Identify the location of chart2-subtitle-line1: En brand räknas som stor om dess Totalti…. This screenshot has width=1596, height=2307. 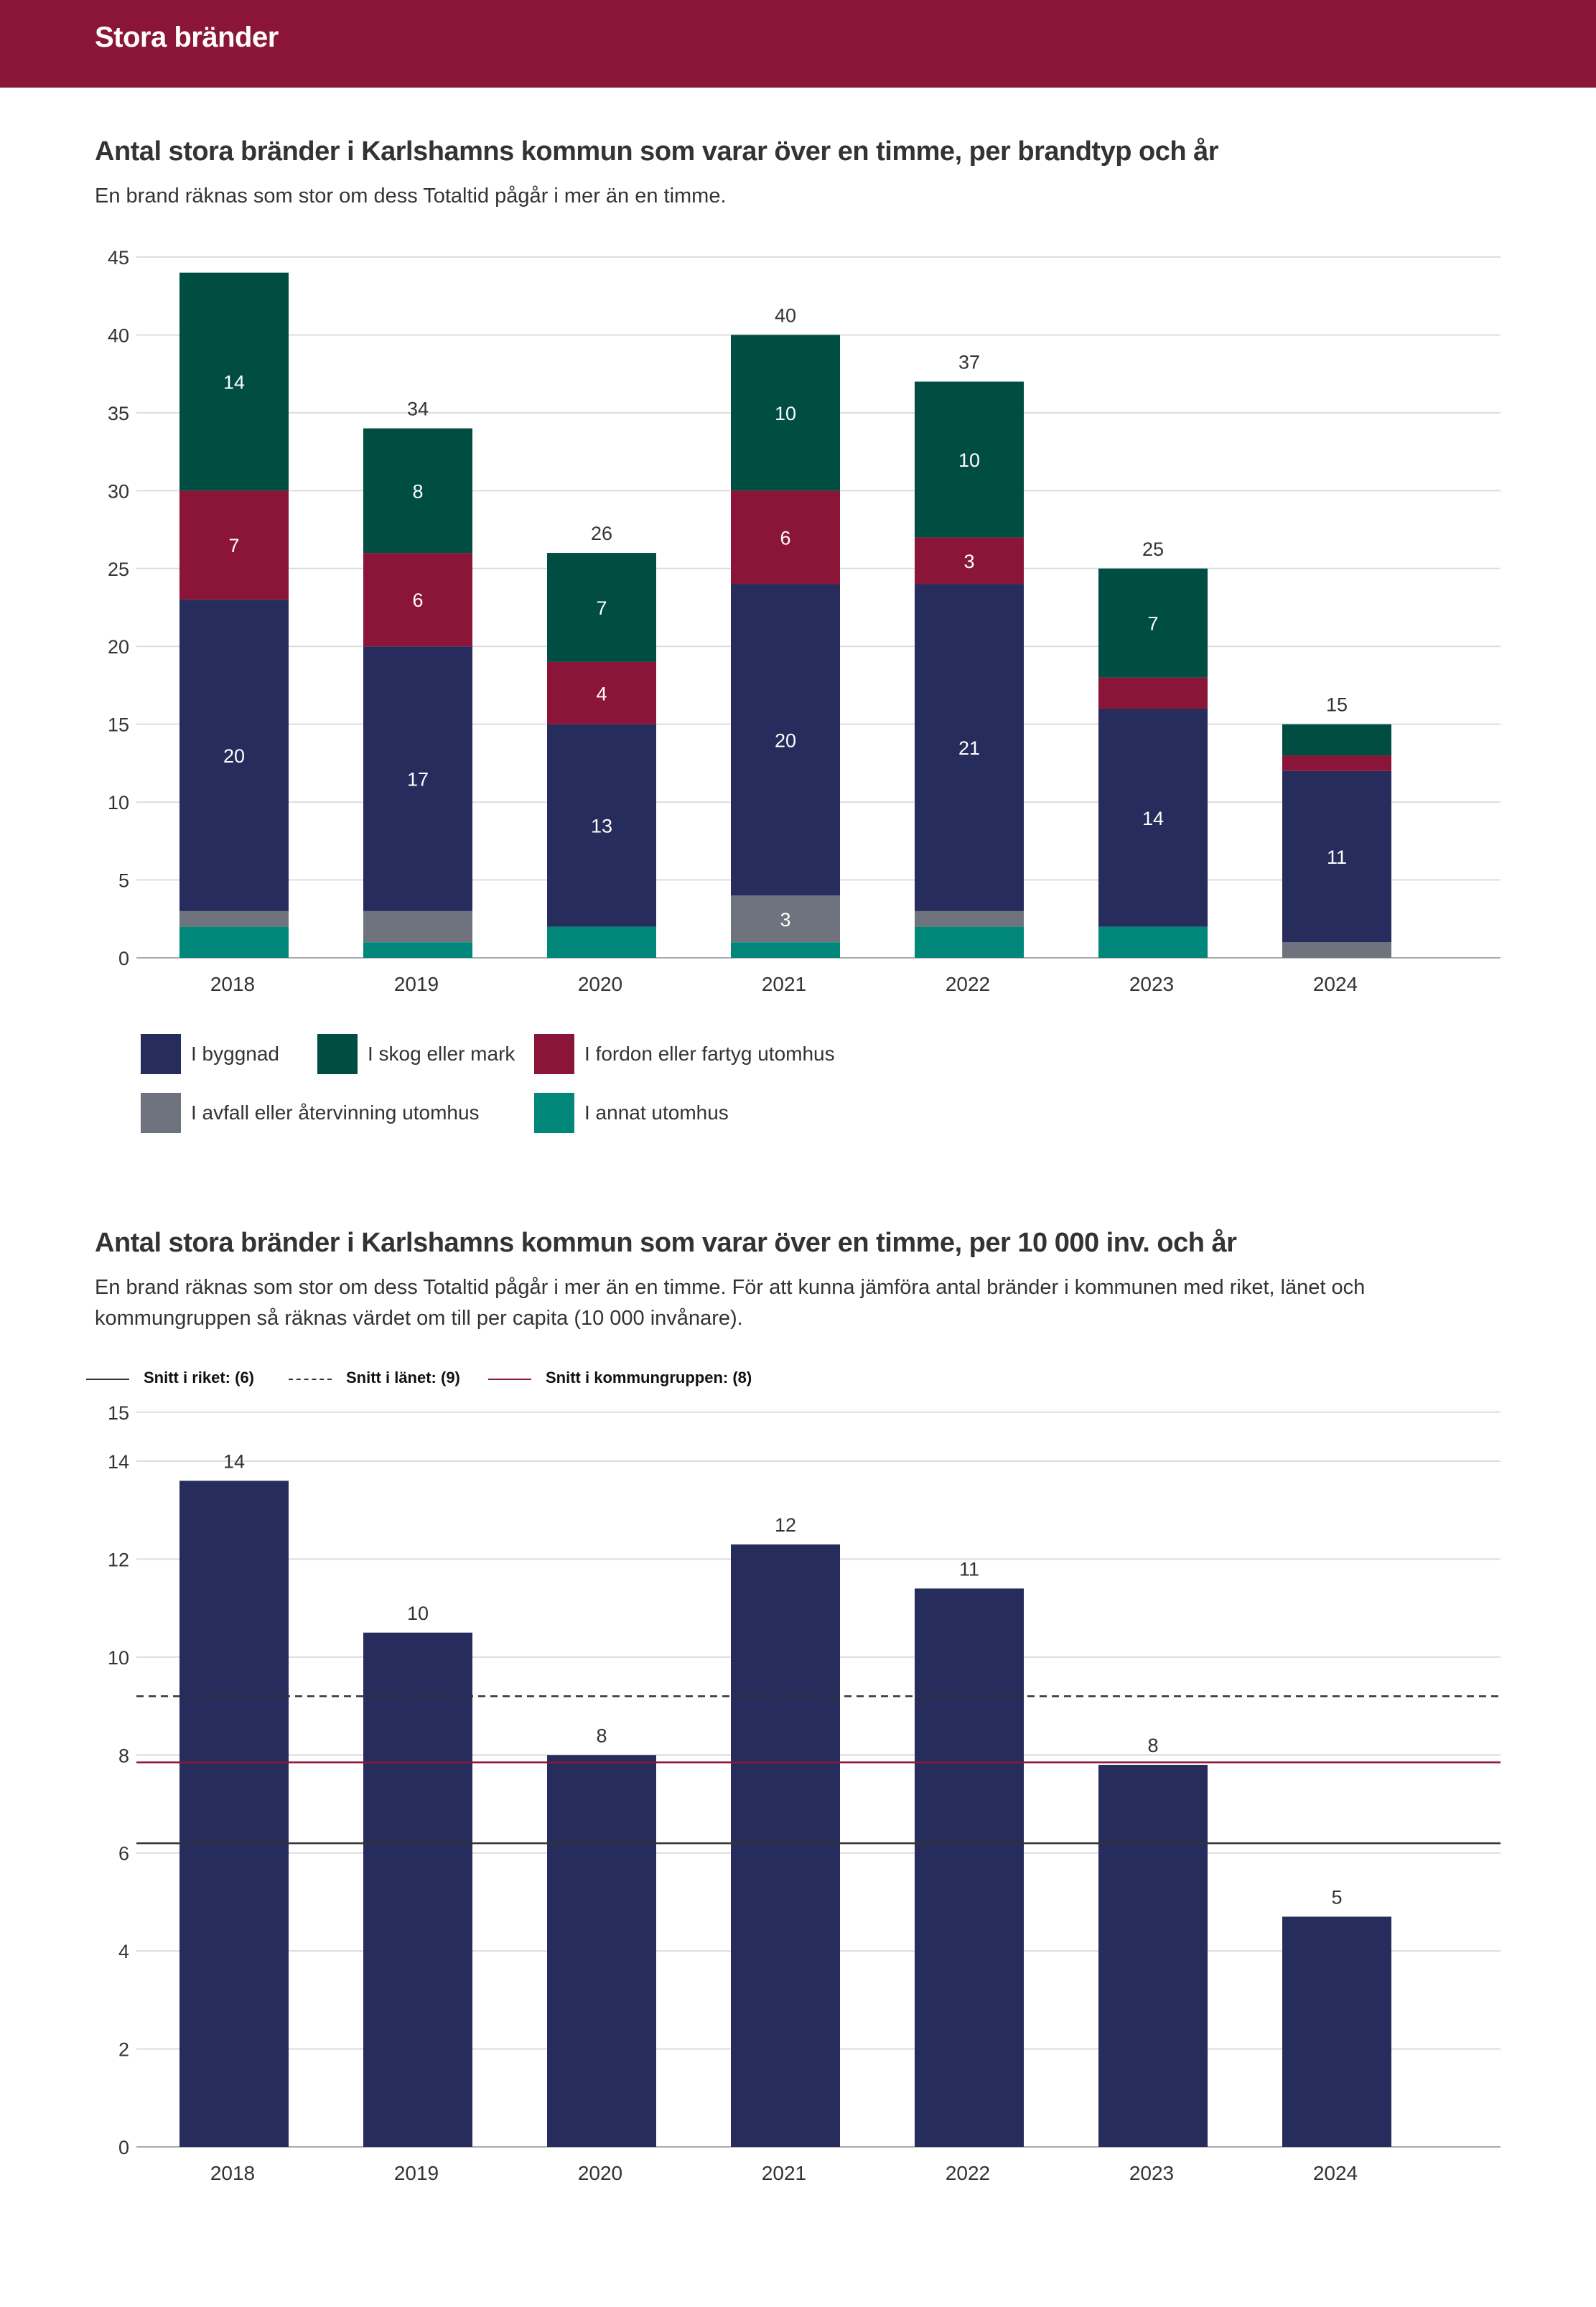
(730, 1287).